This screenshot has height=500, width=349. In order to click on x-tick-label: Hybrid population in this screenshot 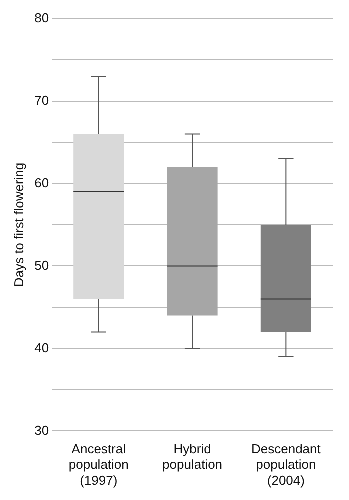, I will do `click(192, 457)`.